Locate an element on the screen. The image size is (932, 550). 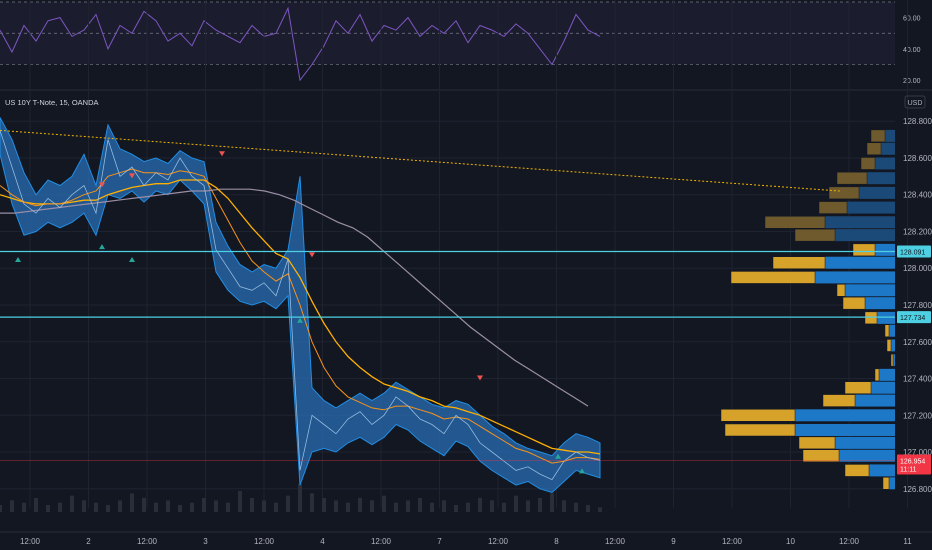
volume-bars is located at coordinates (301, 498).